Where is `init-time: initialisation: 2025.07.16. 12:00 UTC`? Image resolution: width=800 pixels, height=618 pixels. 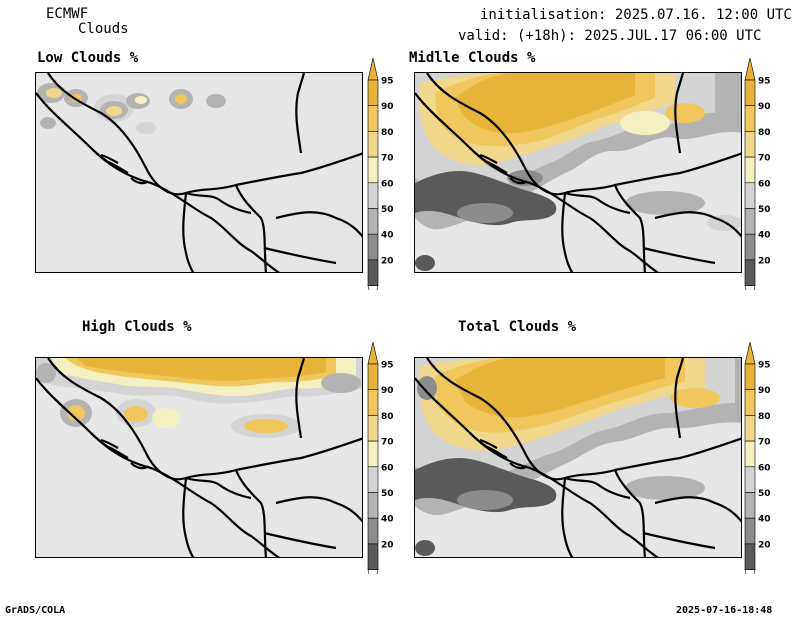
init-time: initialisation: 2025.07.16. 12:00 UTC is located at coordinates (636, 15).